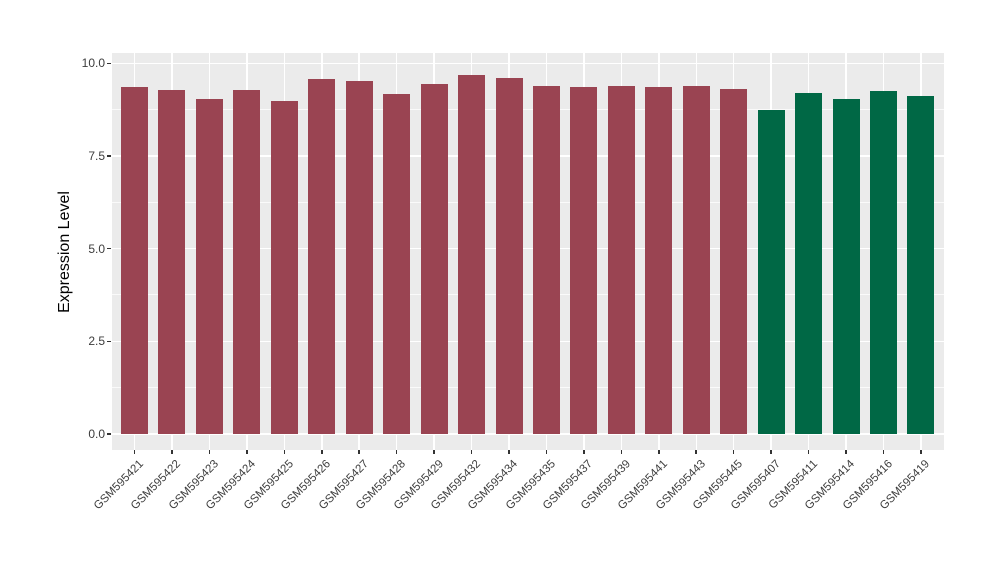 The height and width of the screenshot is (580, 1000). Describe the element at coordinates (546, 260) in the screenshot. I see `bar-GSM595435` at that location.